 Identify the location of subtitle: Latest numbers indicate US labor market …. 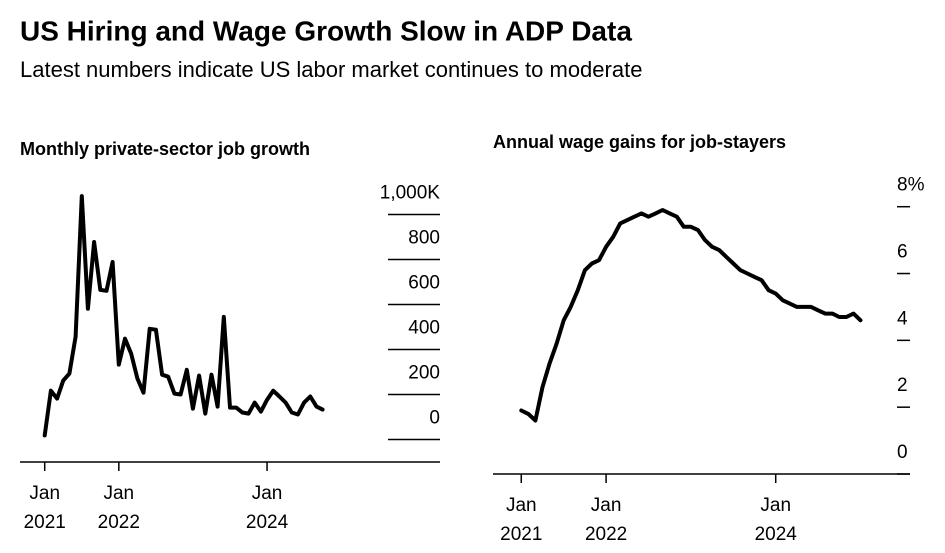
(331, 69).